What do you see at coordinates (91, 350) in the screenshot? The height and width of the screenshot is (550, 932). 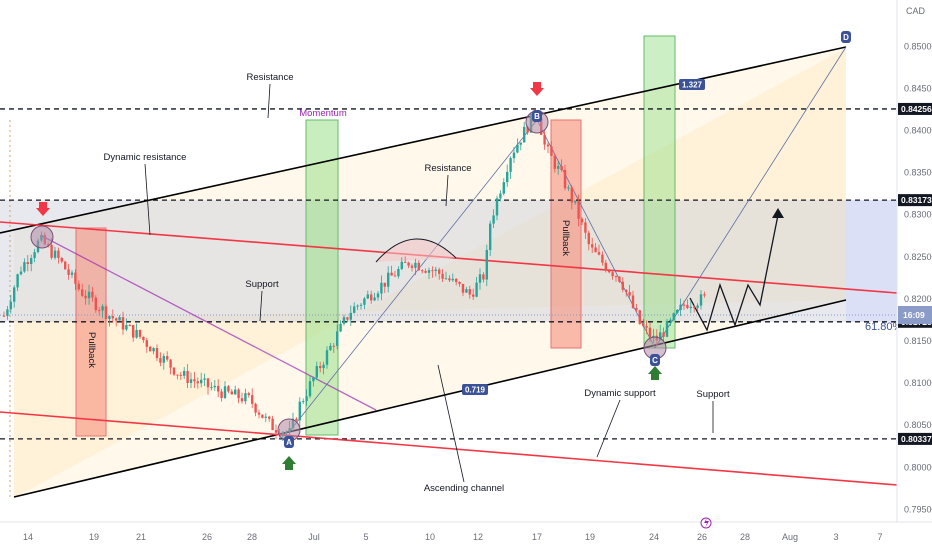 I see `pullback-label-left: Pullback` at bounding box center [91, 350].